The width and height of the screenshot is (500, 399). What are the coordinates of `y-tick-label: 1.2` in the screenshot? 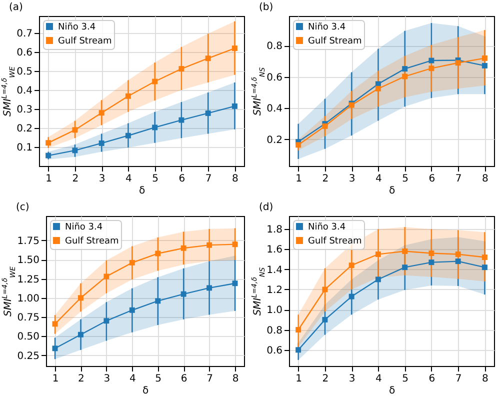 It's located at (274, 290).